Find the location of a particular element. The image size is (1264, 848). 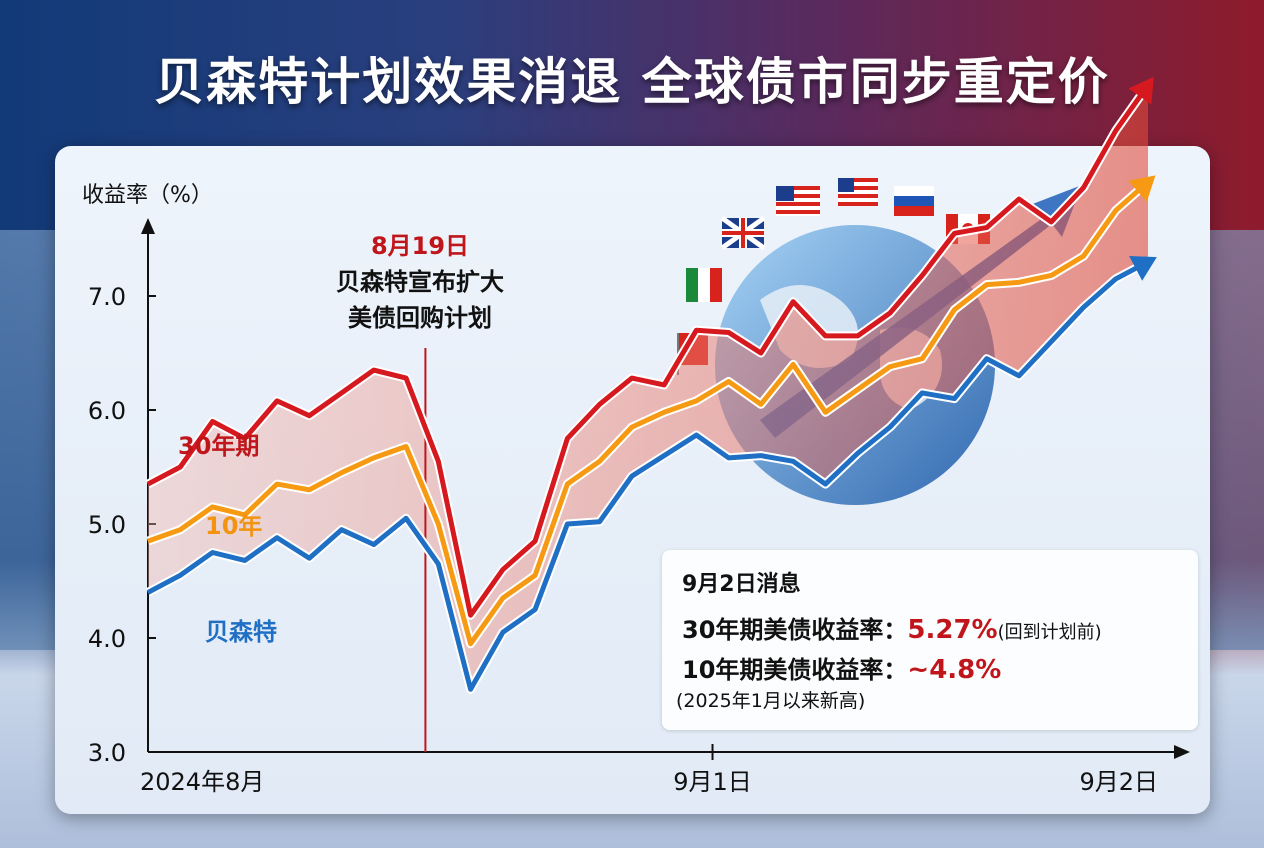

flag-russia-icon is located at coordinates (914, 201).